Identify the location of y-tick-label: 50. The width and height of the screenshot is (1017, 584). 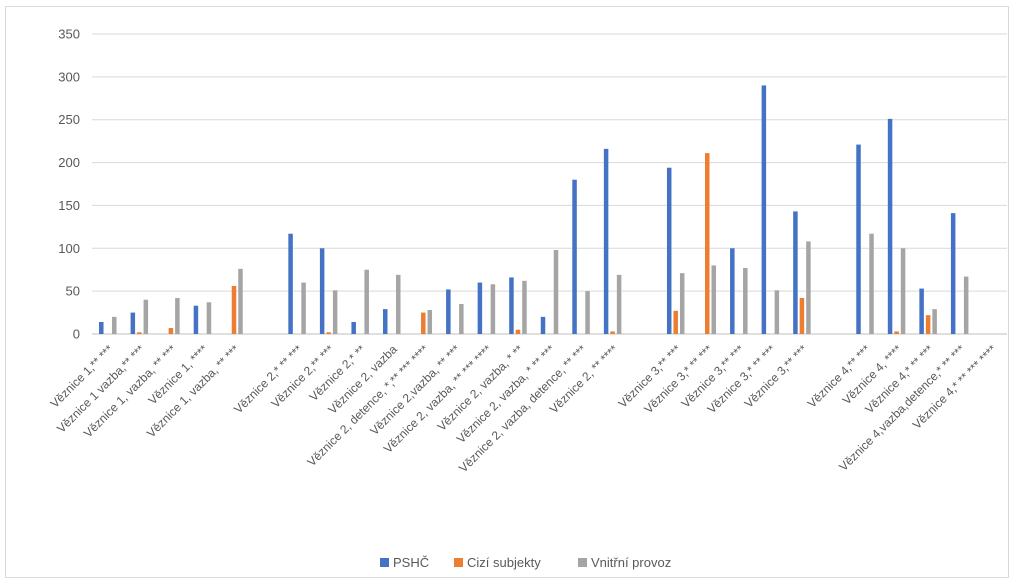
(73, 291).